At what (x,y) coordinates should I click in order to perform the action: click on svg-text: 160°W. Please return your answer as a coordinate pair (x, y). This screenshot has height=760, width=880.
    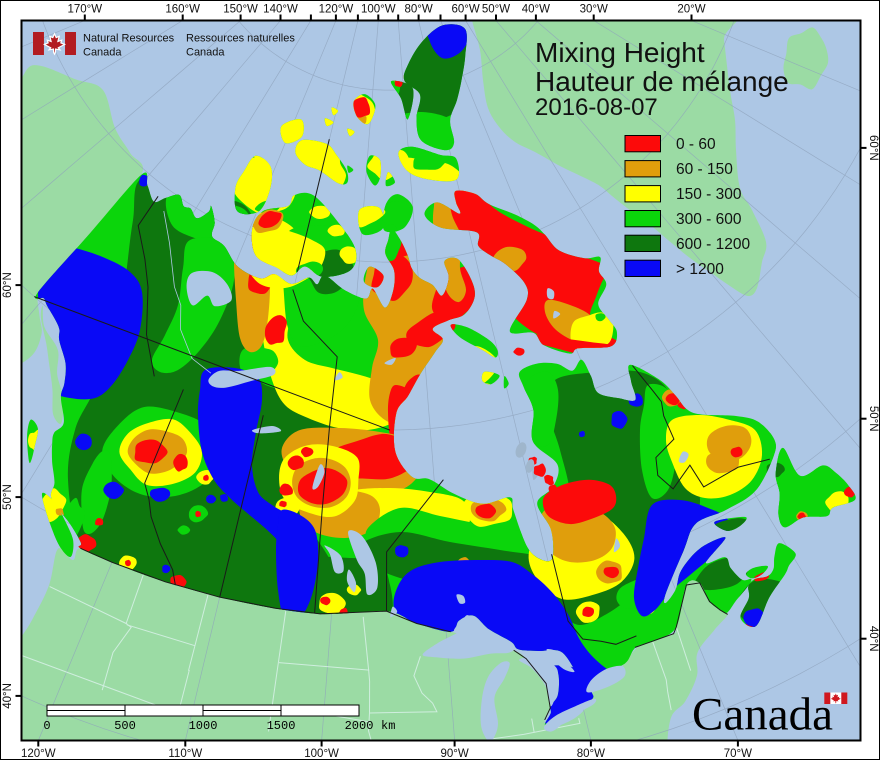
    Looking at the image, I should click on (182, 10).